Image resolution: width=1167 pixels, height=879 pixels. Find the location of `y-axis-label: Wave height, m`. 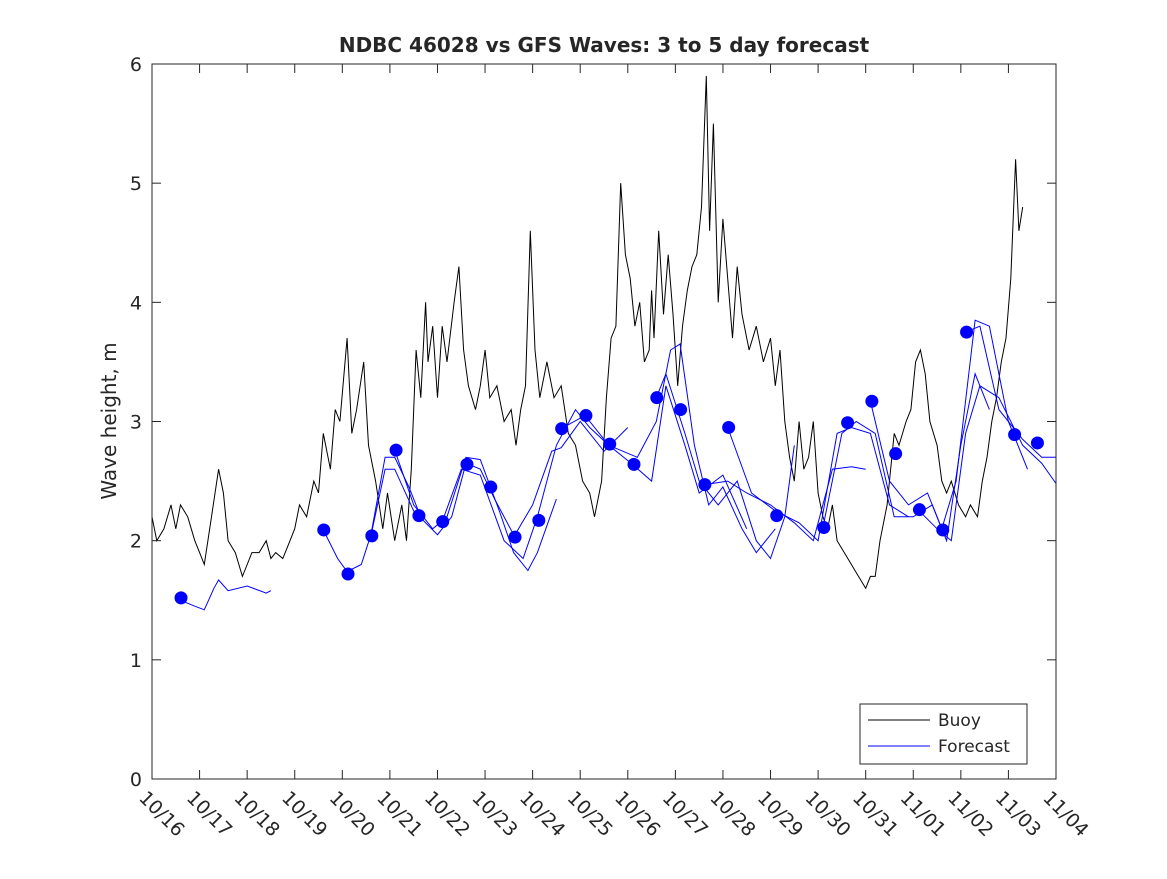

y-axis-label: Wave height, m is located at coordinates (109, 420).